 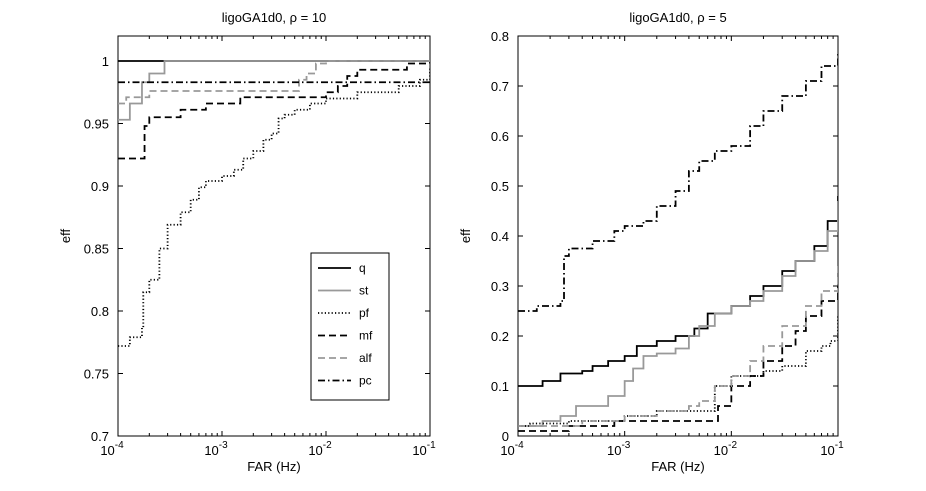 I want to click on legend-label-mf: mf, so click(x=366, y=336).